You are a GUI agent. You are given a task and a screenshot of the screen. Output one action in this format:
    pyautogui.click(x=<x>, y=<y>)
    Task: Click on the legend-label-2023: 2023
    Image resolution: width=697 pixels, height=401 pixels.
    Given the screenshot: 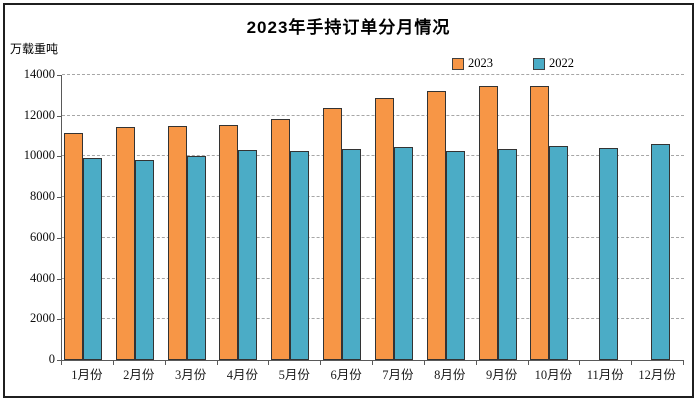 What is the action you would take?
    pyautogui.click(x=480, y=63)
    